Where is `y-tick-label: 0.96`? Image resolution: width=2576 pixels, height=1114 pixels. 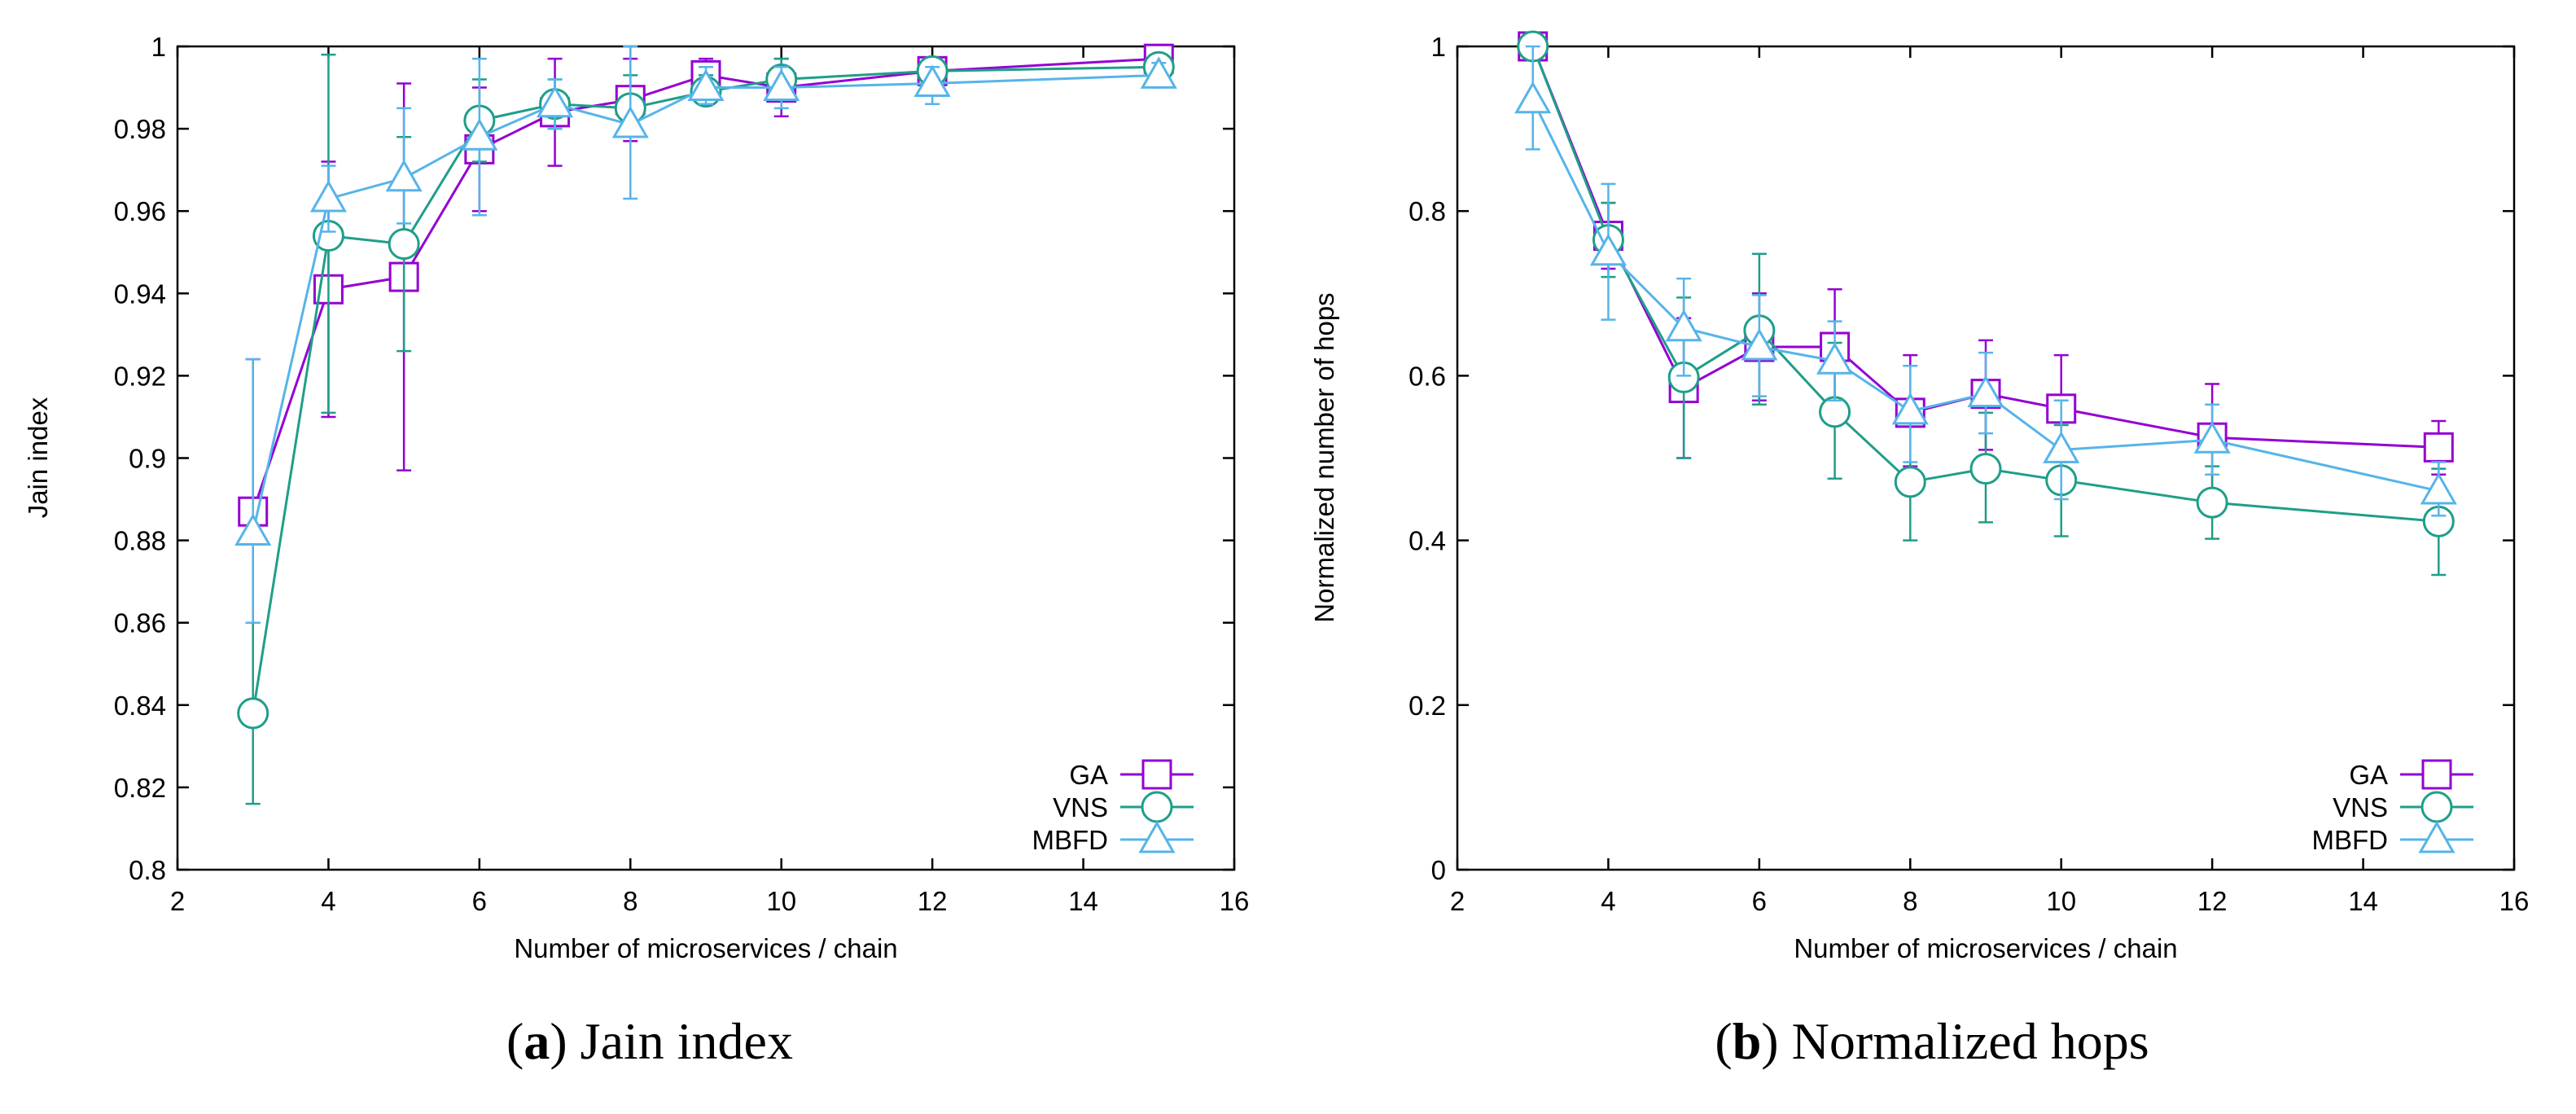
y-tick-label: 0.96 is located at coordinates (140, 211).